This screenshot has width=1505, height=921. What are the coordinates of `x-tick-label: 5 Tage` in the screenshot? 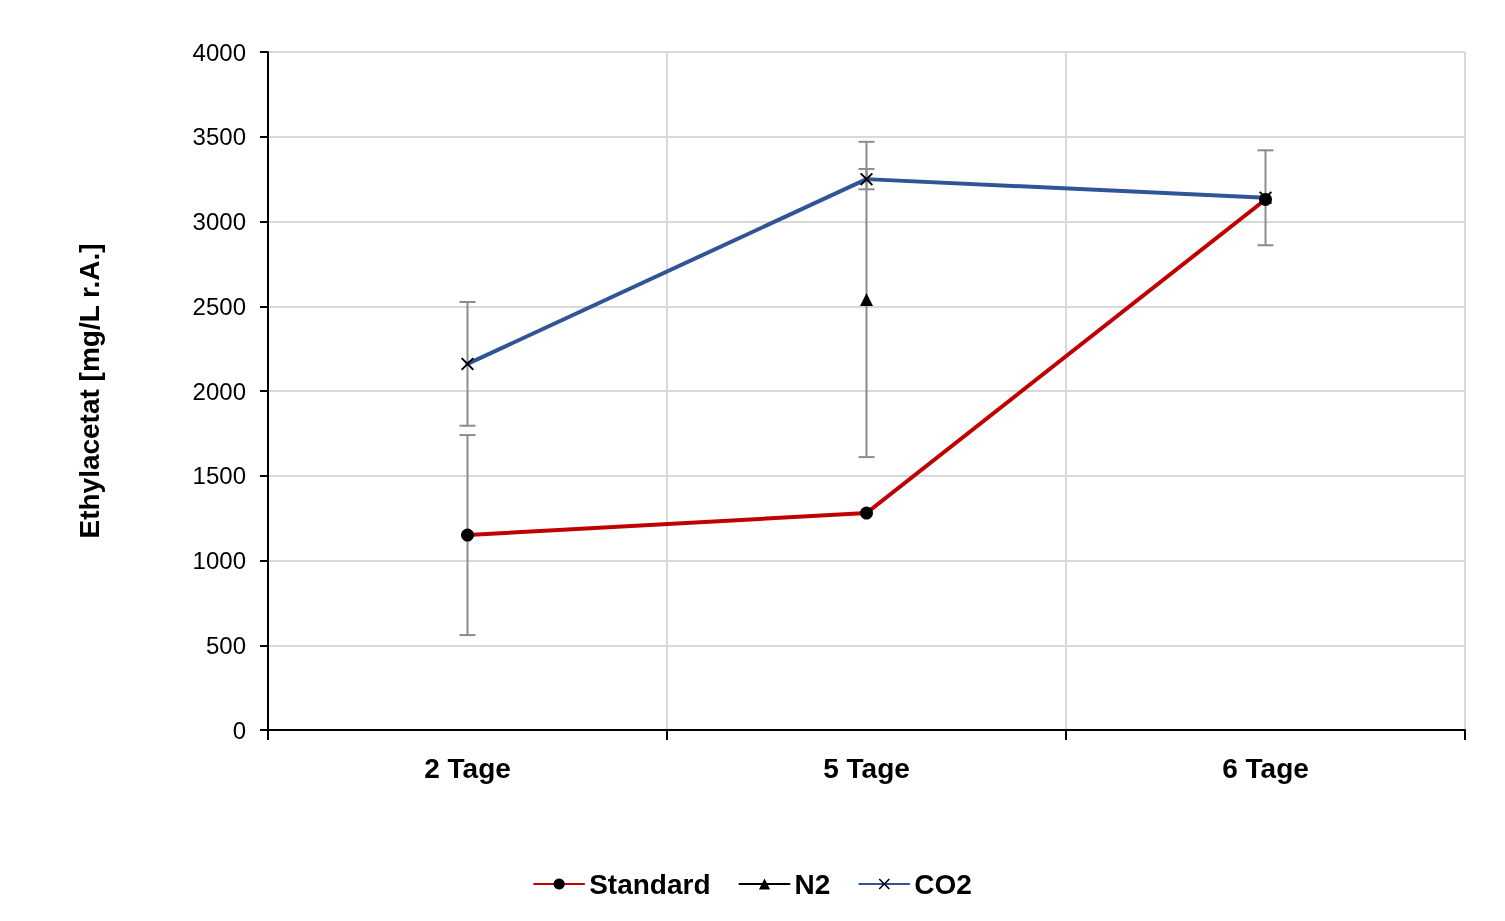 It's located at (866, 768).